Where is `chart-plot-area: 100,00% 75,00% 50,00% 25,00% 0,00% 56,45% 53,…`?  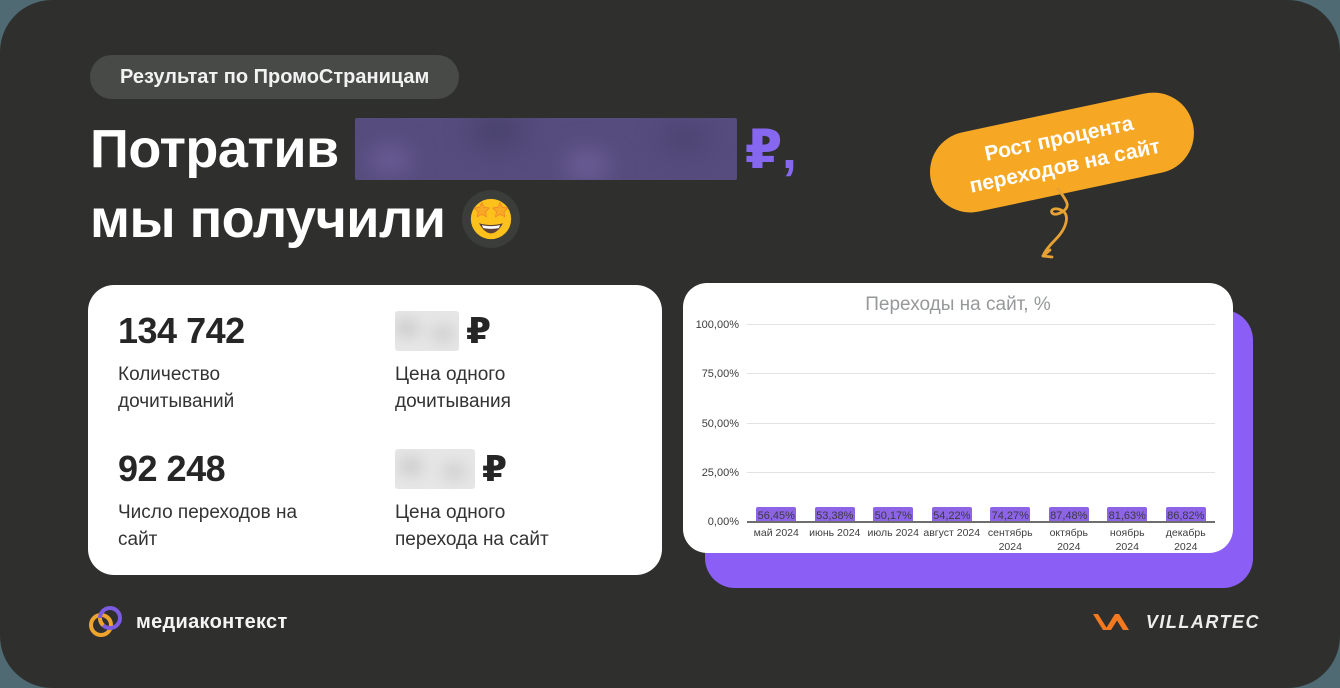 chart-plot-area: 100,00% 75,00% 50,00% 25,00% 0,00% 56,45% 53,… is located at coordinates (955, 423).